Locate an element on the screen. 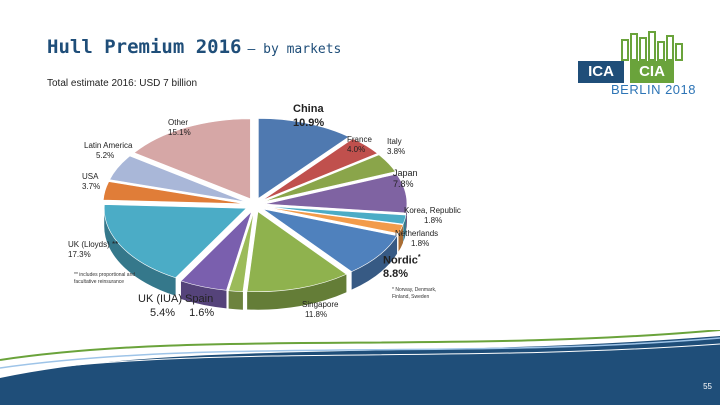  pie-slice-netherlands is located at coordinates (334, 229).